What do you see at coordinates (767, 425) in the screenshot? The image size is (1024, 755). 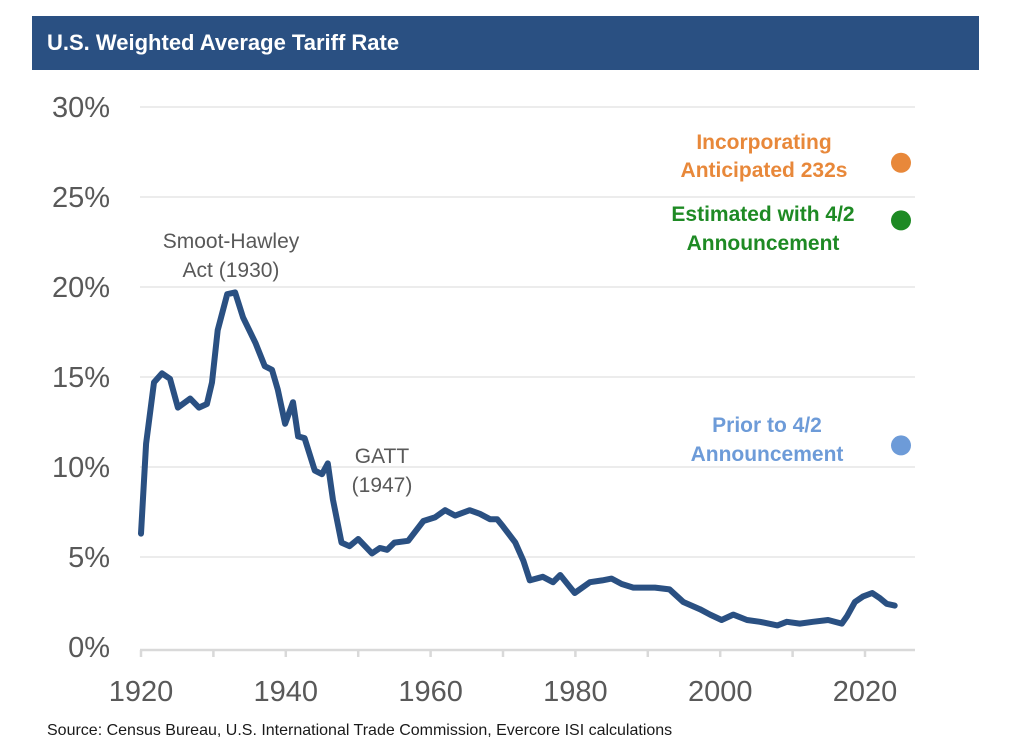 I see `callout-prior-4-2-line1: Prior to 4/2` at bounding box center [767, 425].